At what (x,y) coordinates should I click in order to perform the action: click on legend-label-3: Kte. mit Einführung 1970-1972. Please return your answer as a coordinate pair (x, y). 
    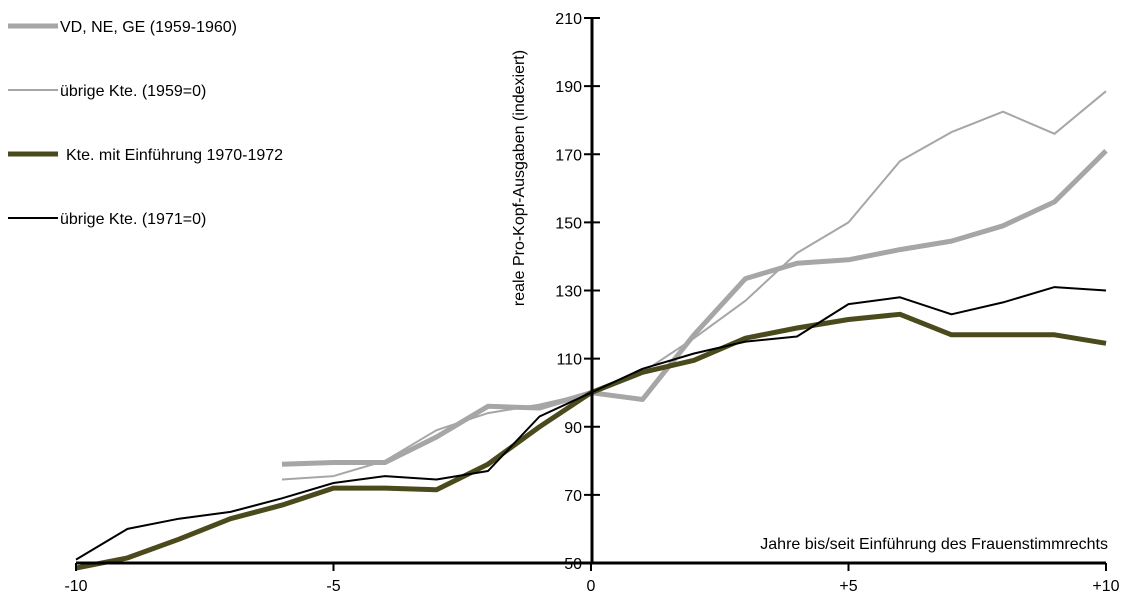
    Looking at the image, I should click on (174, 155).